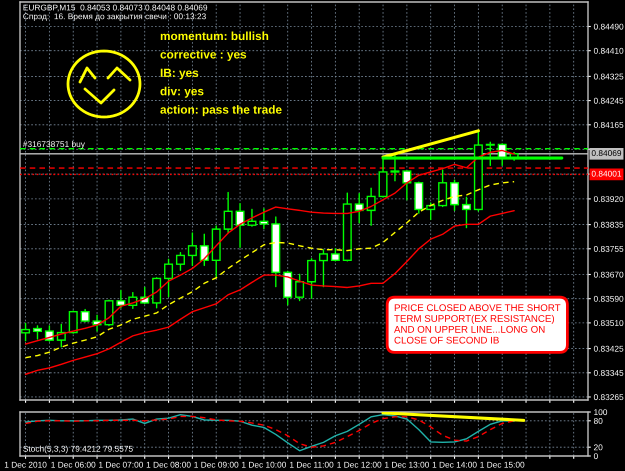  Describe the element at coordinates (116, 8) in the screenshot. I see `chart-title: EURGBP,M15 0.84053 0.84073 0.84048 0.84069` at that location.